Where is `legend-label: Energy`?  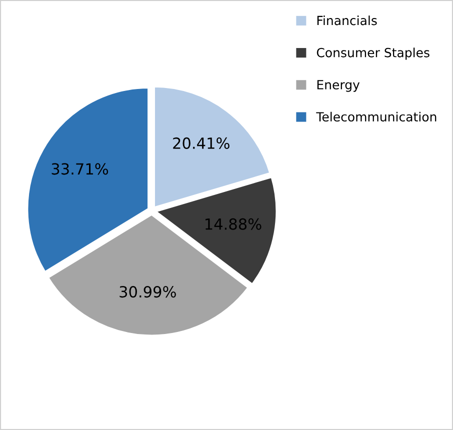 legend-label: Energy is located at coordinates (338, 86).